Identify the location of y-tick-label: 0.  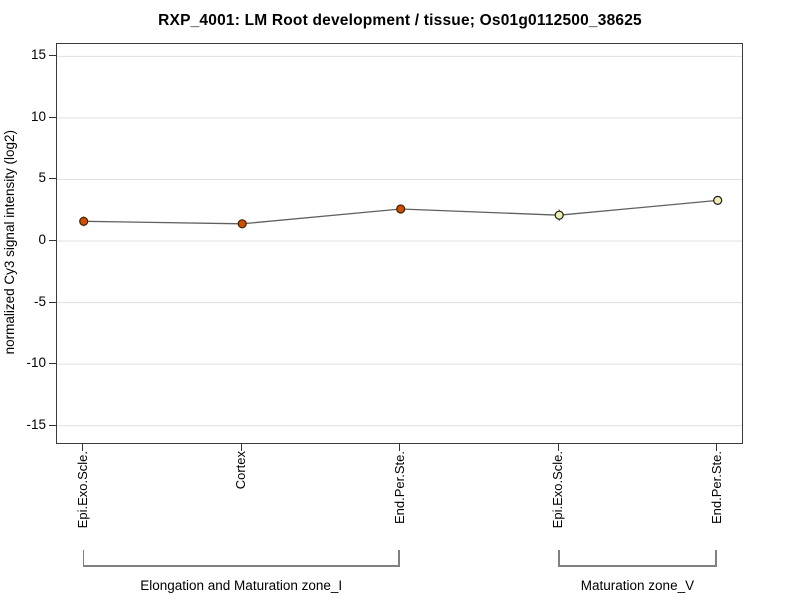
(42, 240).